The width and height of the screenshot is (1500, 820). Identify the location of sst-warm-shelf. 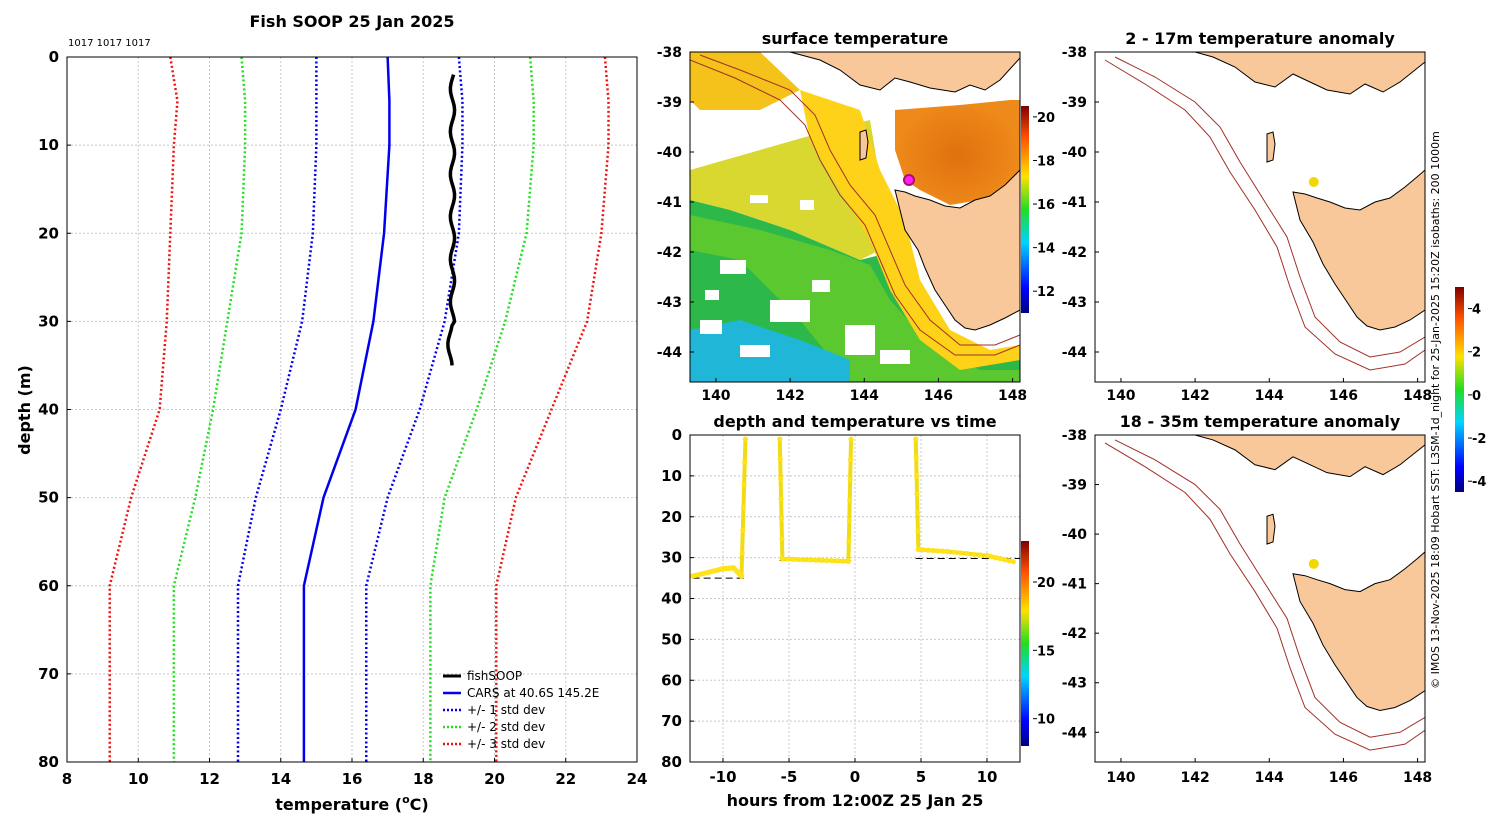
(910, 230).